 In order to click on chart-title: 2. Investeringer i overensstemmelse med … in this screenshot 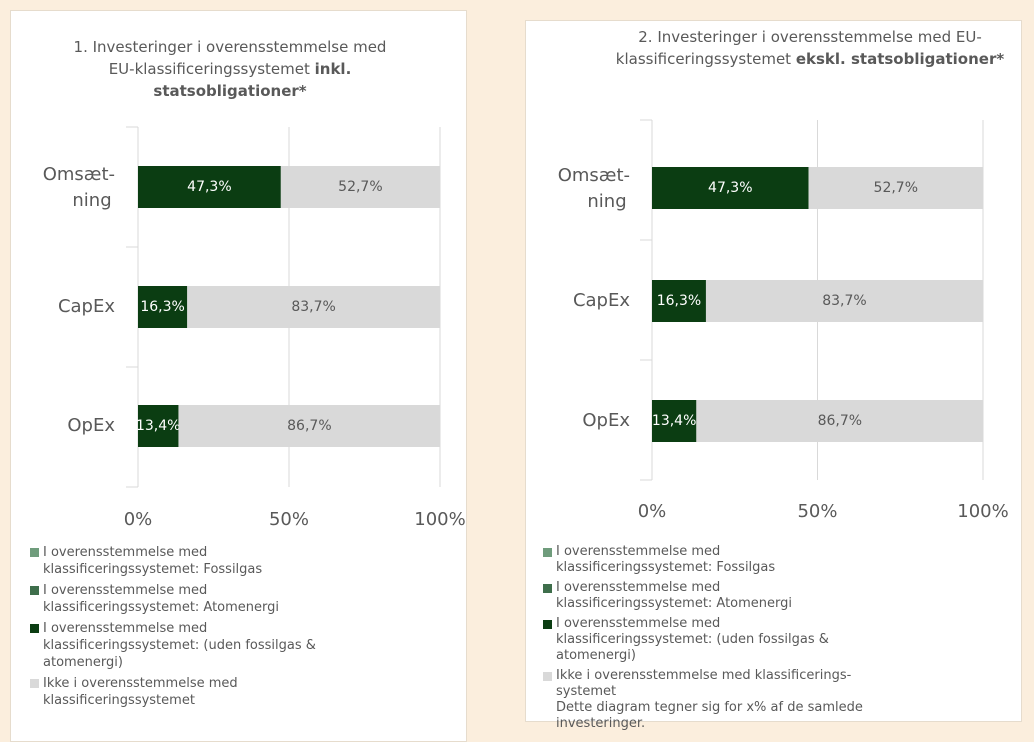, I will do `click(810, 48)`.